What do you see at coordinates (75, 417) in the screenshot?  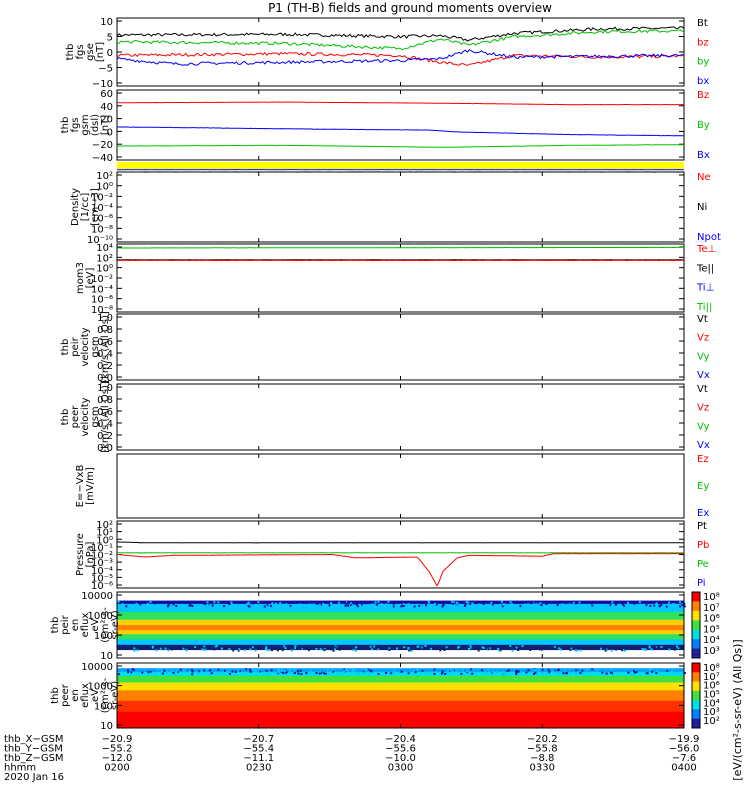 I see `y-label-line: peer` at bounding box center [75, 417].